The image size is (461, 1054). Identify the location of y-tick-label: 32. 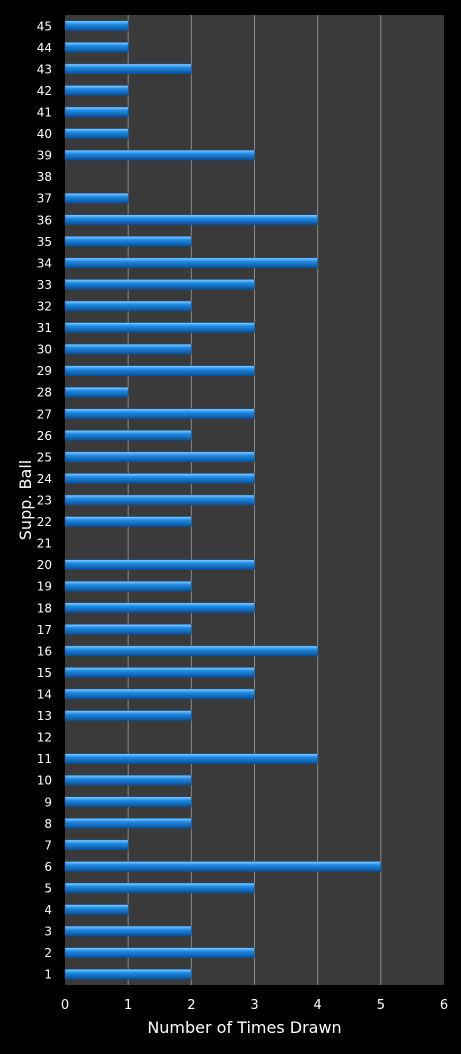
(44, 307).